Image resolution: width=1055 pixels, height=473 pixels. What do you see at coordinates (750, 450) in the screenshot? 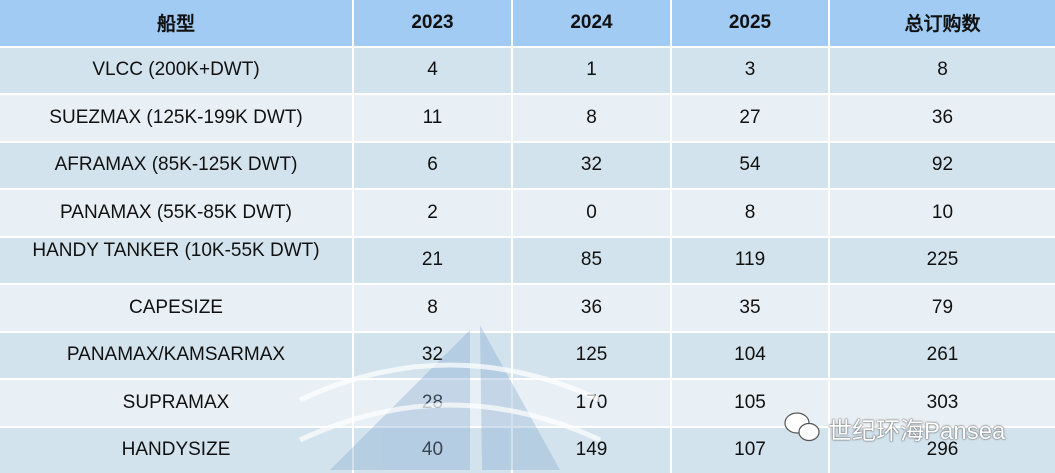
I see `table-cell: 107` at bounding box center [750, 450].